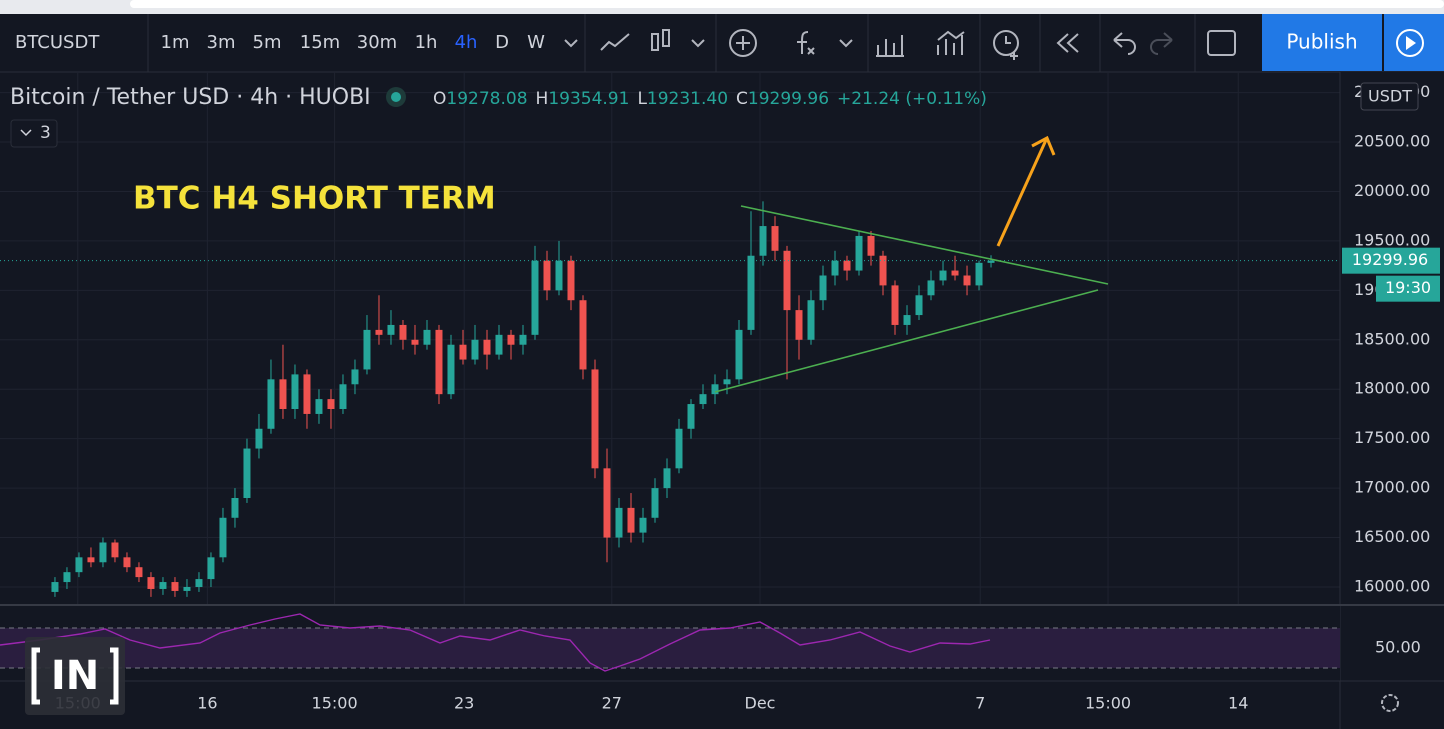 The height and width of the screenshot is (729, 1444). I want to click on toolbar-icons, so click(900, 44).